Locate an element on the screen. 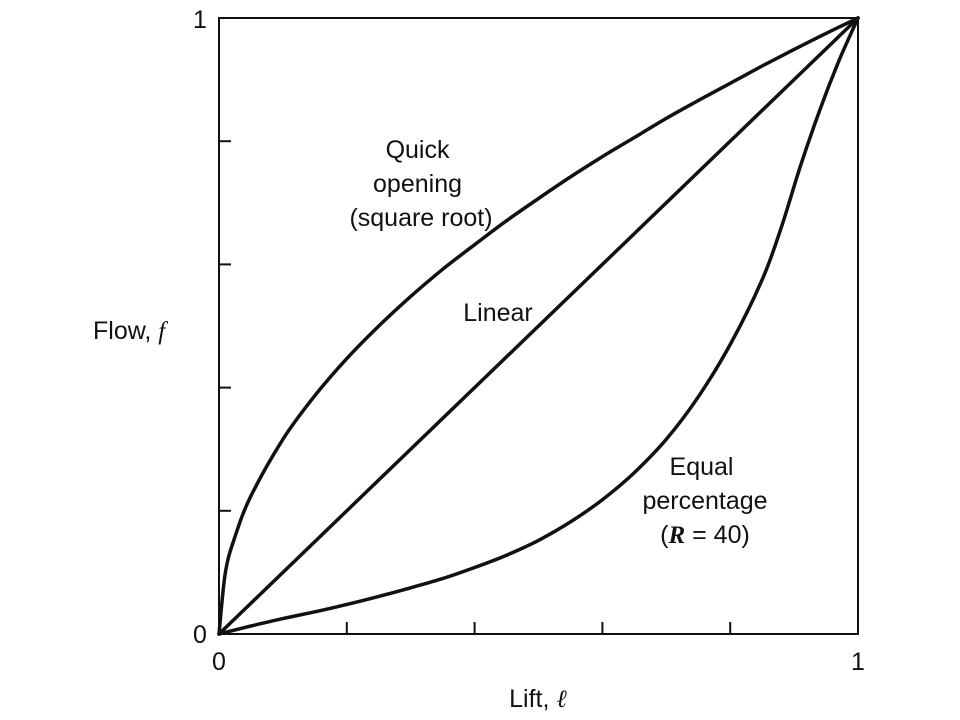  label-equal-R: (R = 40) is located at coordinates (705, 535).